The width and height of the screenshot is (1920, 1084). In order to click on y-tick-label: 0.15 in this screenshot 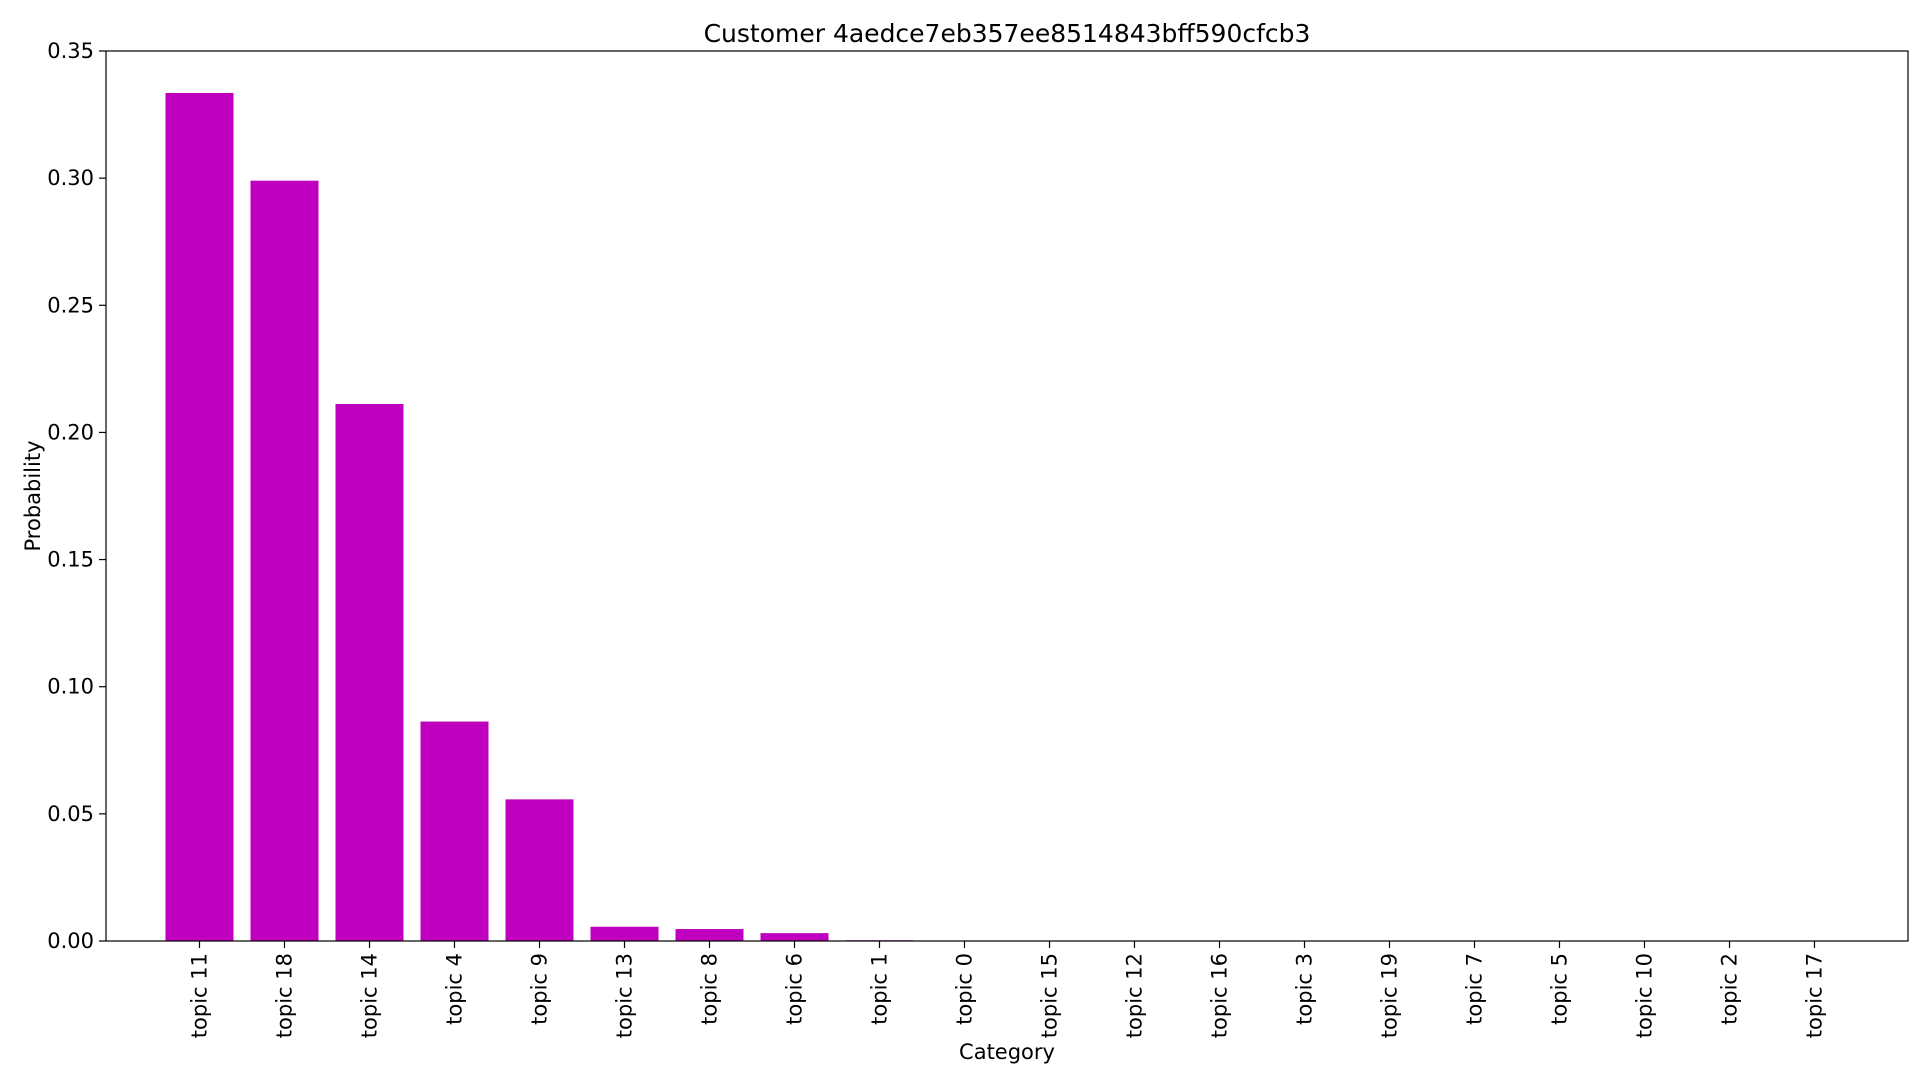, I will do `click(70, 560)`.